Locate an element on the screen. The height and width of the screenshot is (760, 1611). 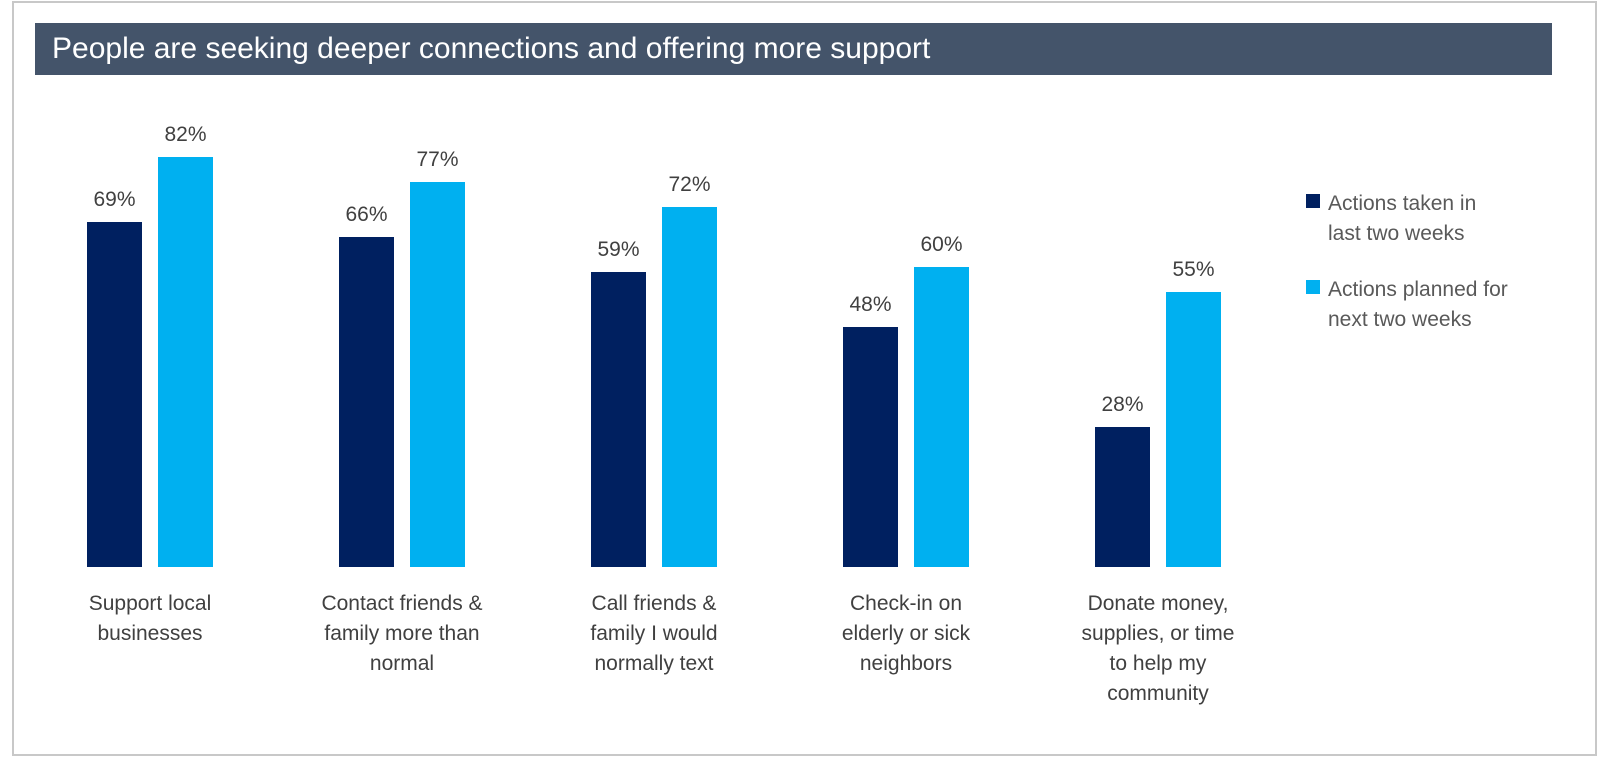
category-label: community is located at coordinates (1158, 693).